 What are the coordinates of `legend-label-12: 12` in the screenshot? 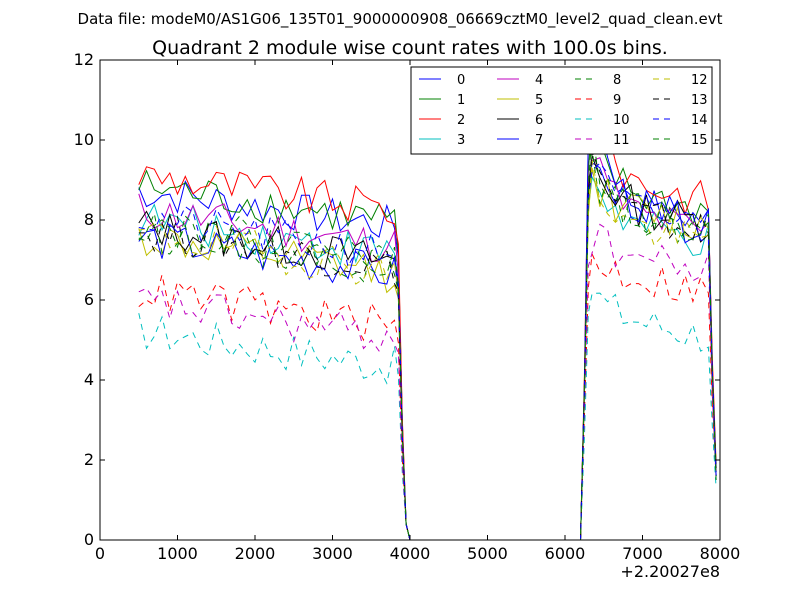 It's located at (699, 80).